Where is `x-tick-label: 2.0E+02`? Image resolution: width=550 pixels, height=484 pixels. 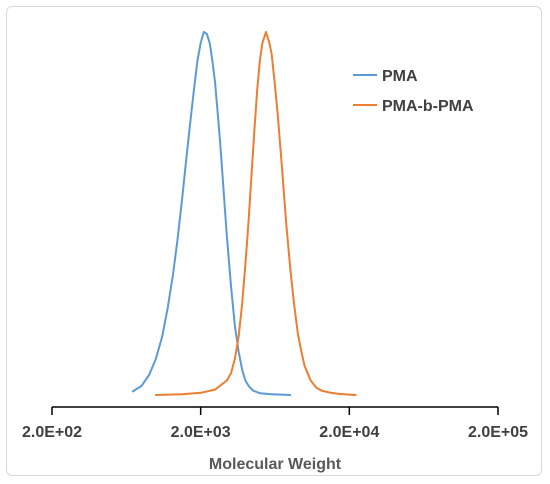 x-tick-label: 2.0E+02 is located at coordinates (52, 432).